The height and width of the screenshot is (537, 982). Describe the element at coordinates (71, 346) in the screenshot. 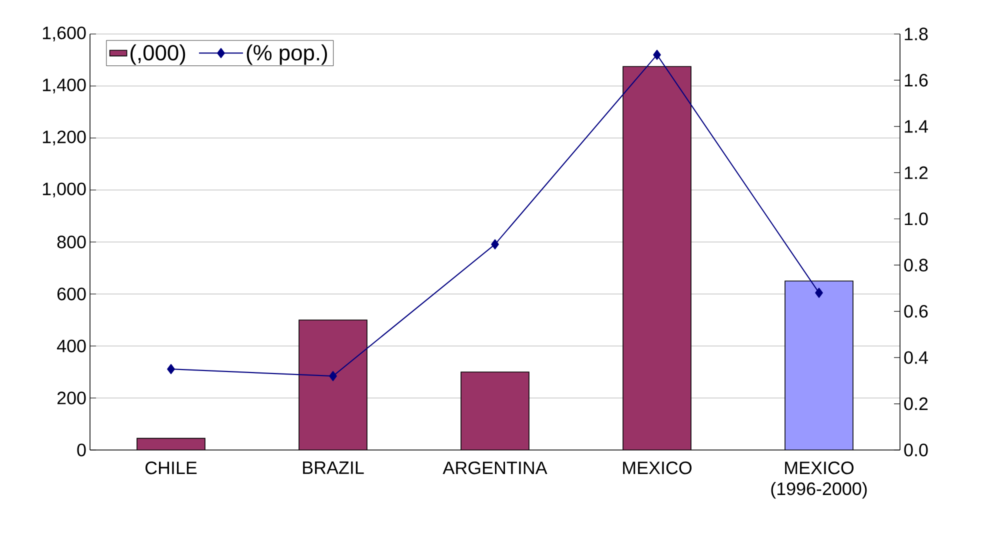

I see `y-tick-label: 400` at that location.